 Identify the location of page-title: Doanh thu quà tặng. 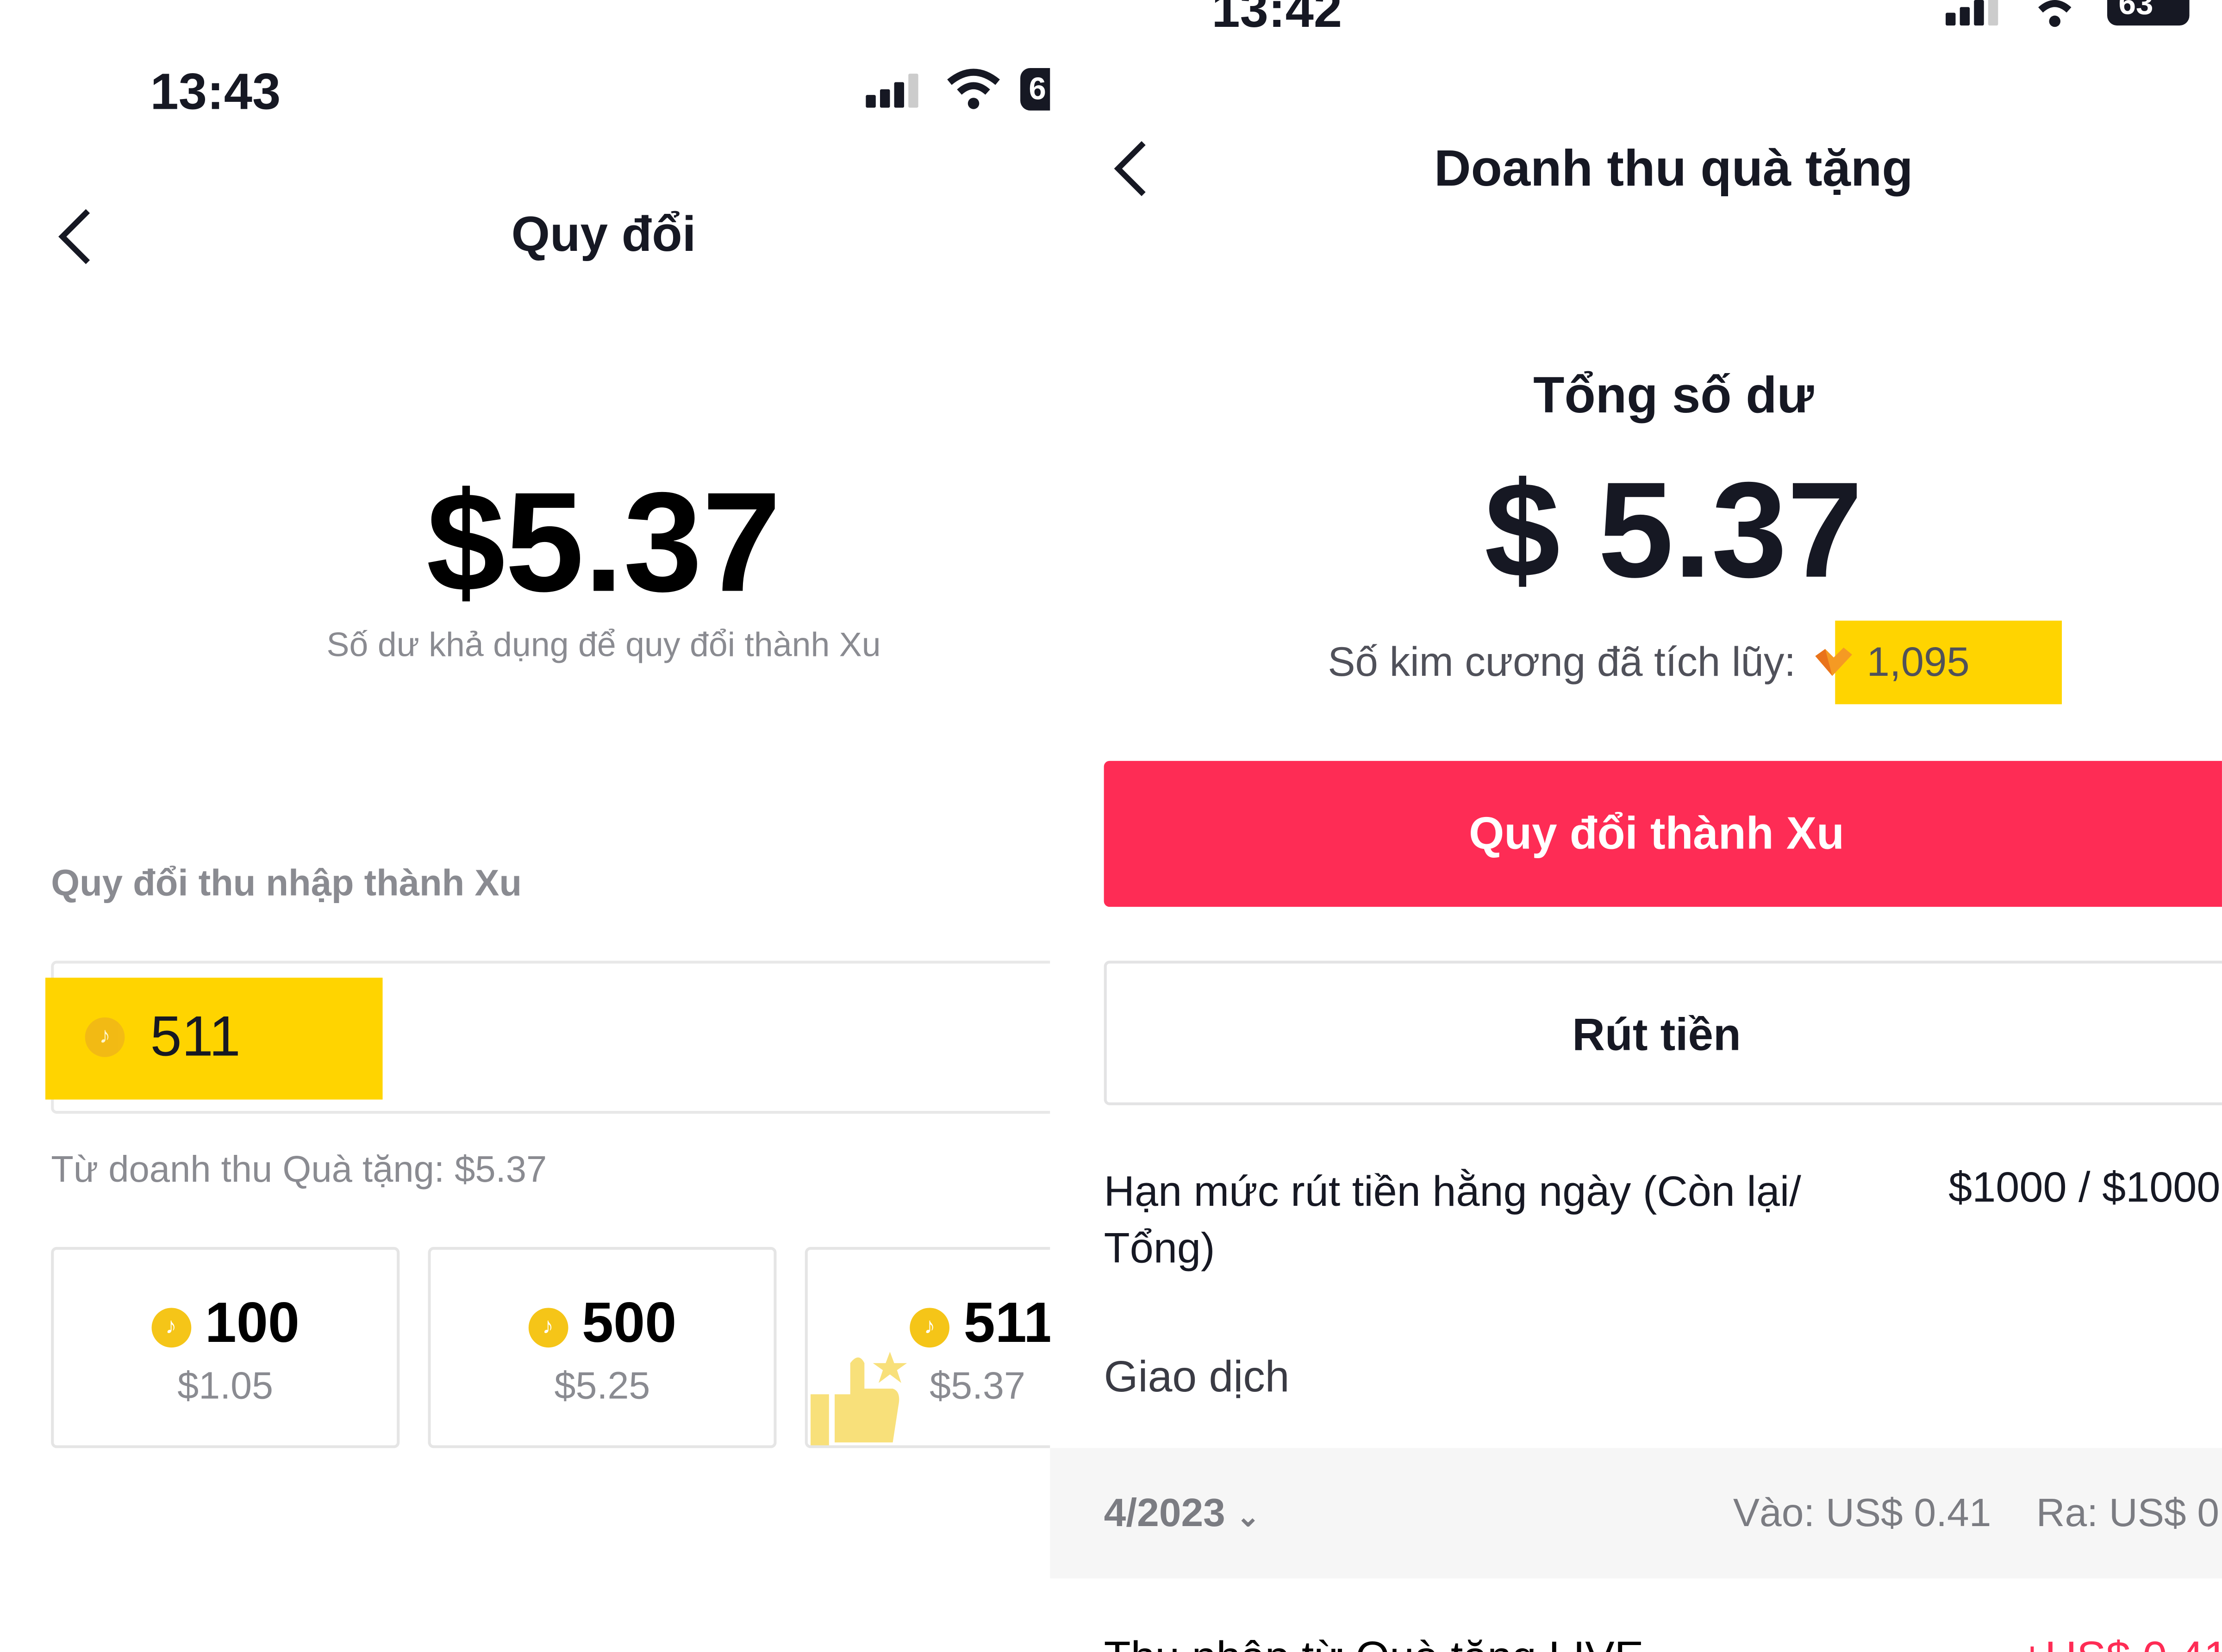
(1673, 167).